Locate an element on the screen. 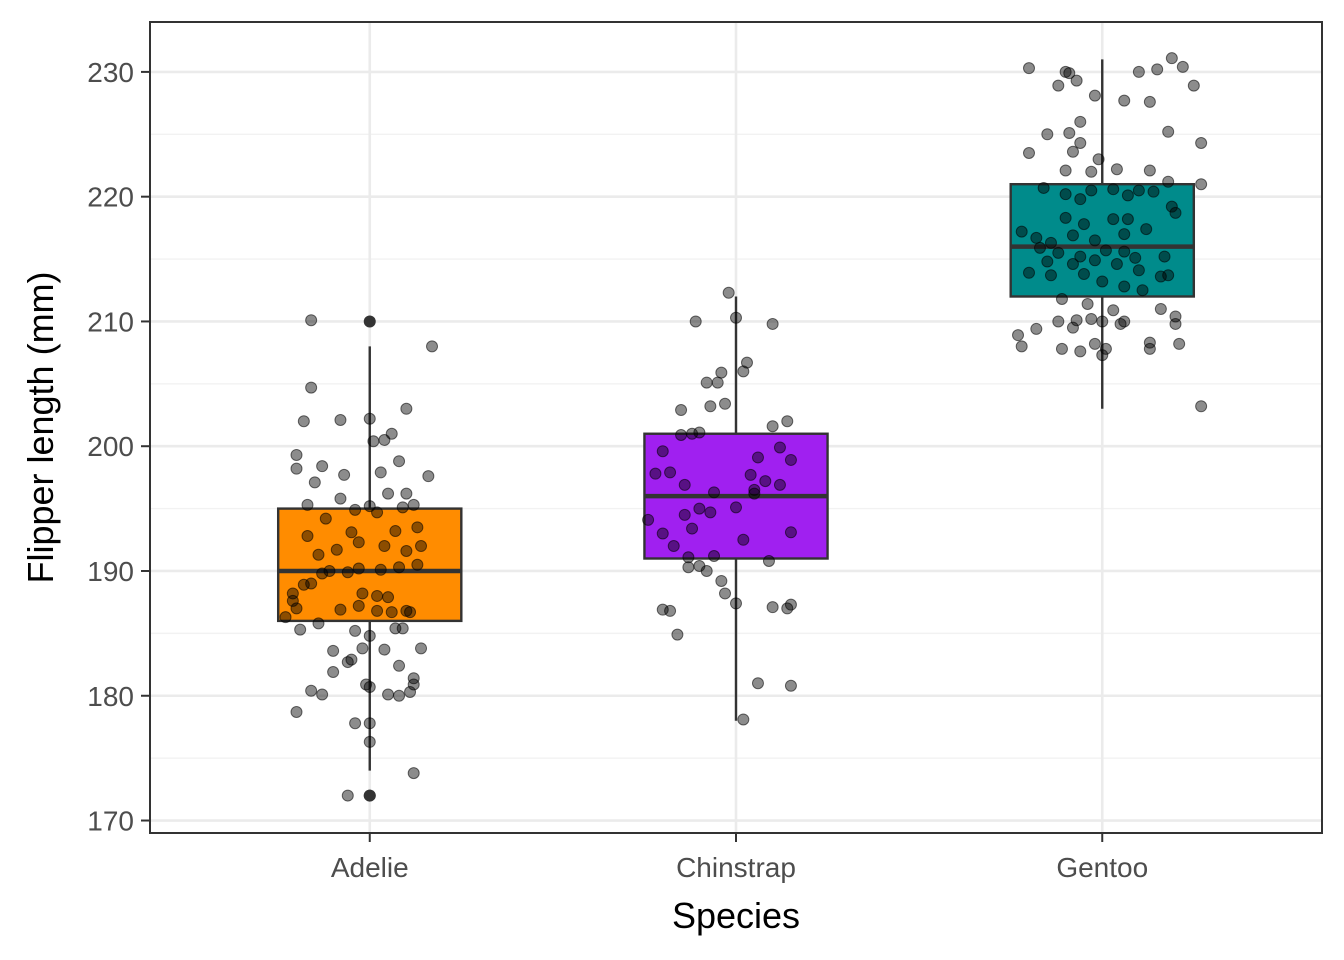 This screenshot has height=960, width=1344. outlier-points is located at coordinates (369, 558).